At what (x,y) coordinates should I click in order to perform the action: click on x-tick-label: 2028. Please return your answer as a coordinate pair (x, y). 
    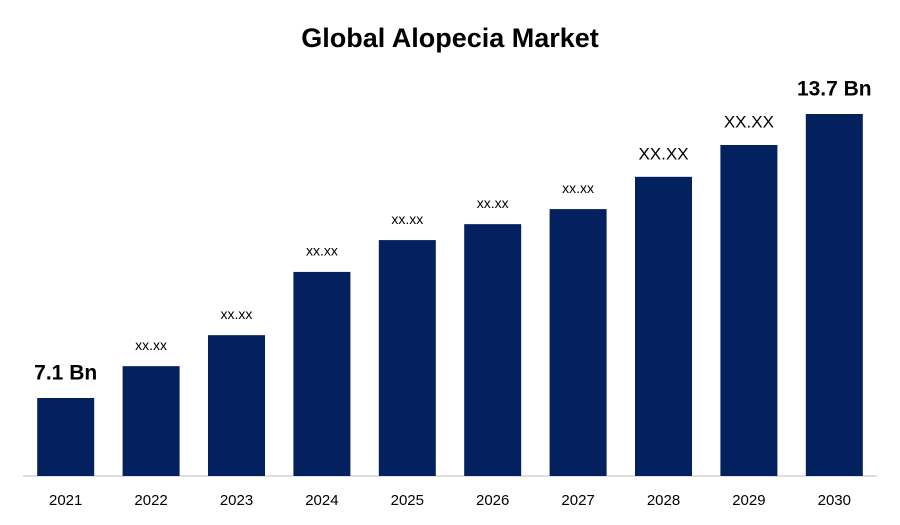
    Looking at the image, I should click on (663, 500).